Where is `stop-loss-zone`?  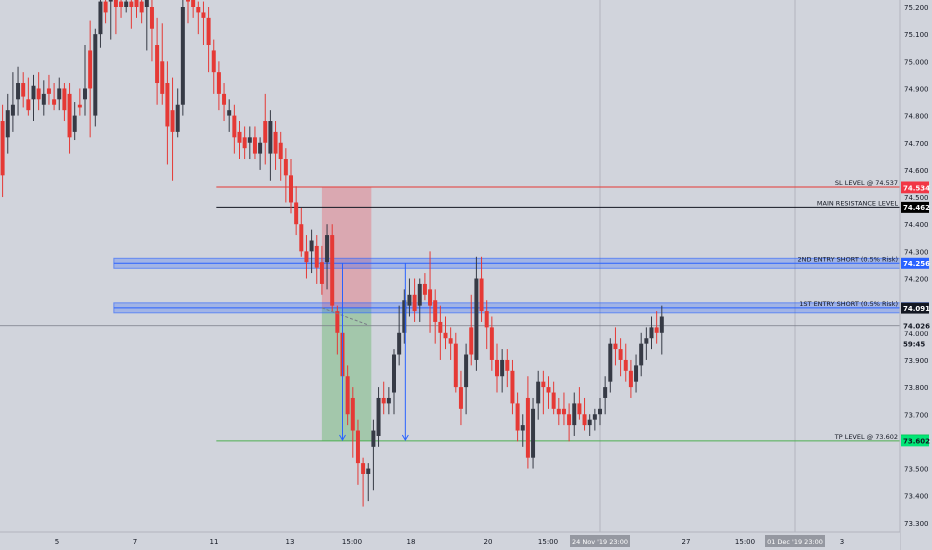 stop-loss-zone is located at coordinates (346, 247).